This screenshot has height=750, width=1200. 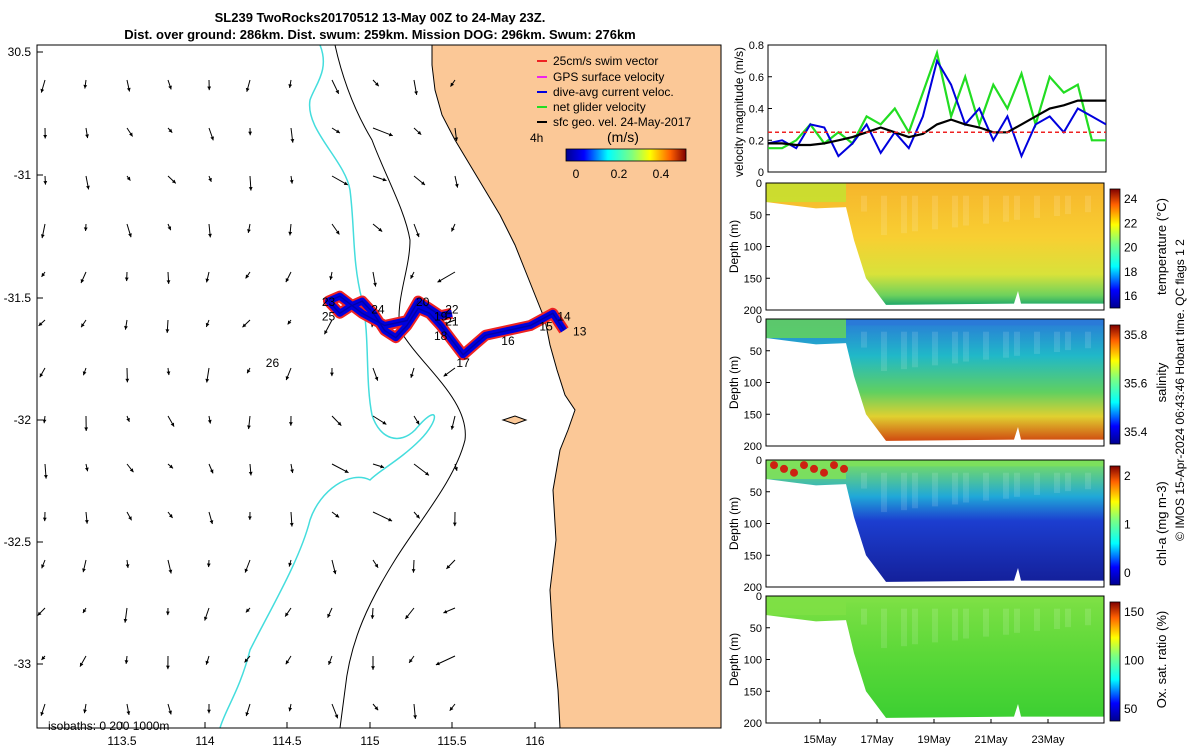 I want to click on day-label: 17, so click(x=463, y=363).